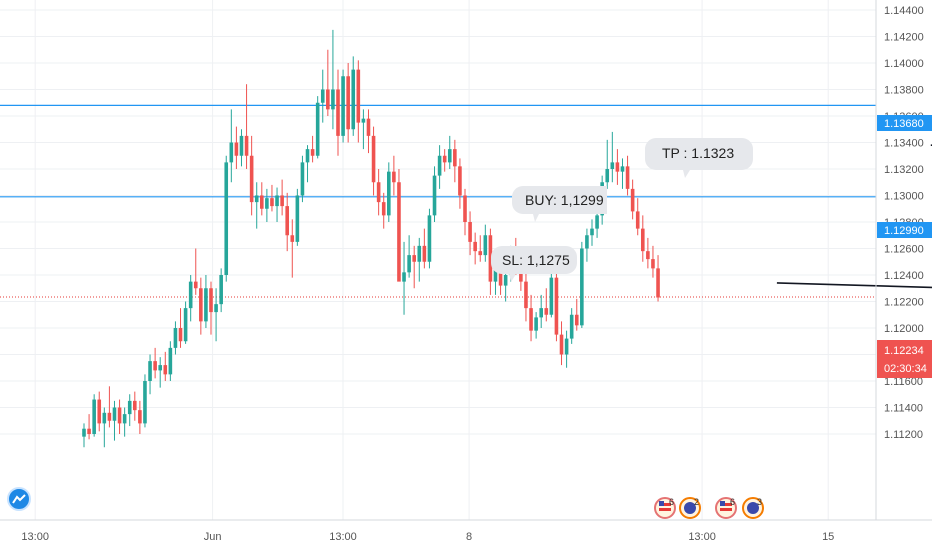 The image size is (932, 550). I want to click on event-eu-flag-1: 2, so click(690, 508).